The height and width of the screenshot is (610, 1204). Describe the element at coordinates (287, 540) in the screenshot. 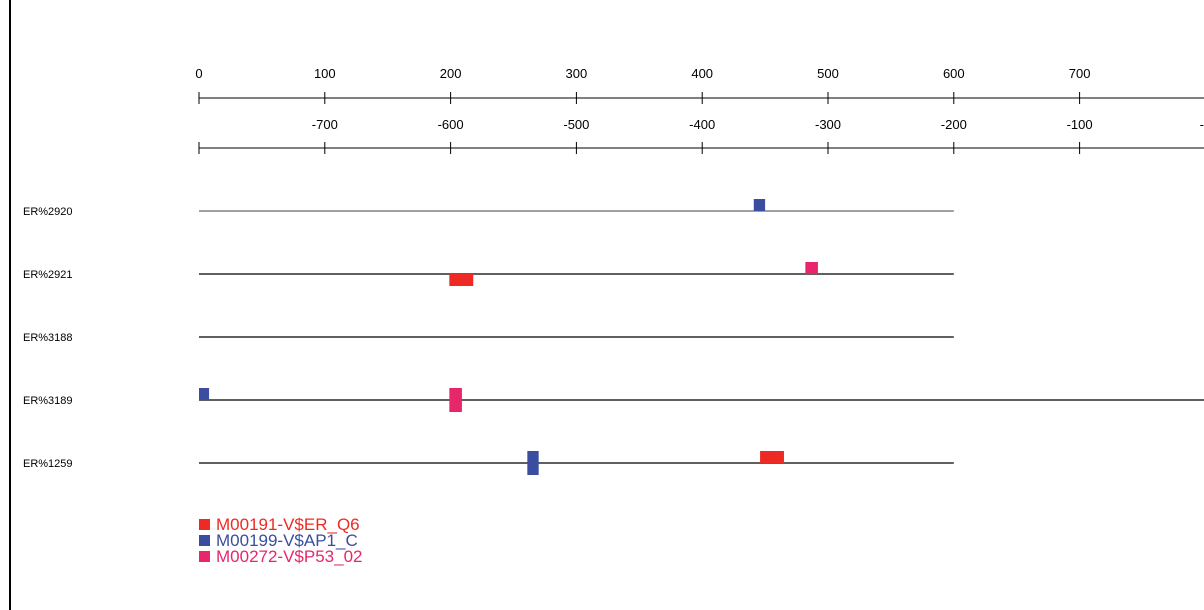

I see `legend-label: M00199-V$AP1_C` at that location.